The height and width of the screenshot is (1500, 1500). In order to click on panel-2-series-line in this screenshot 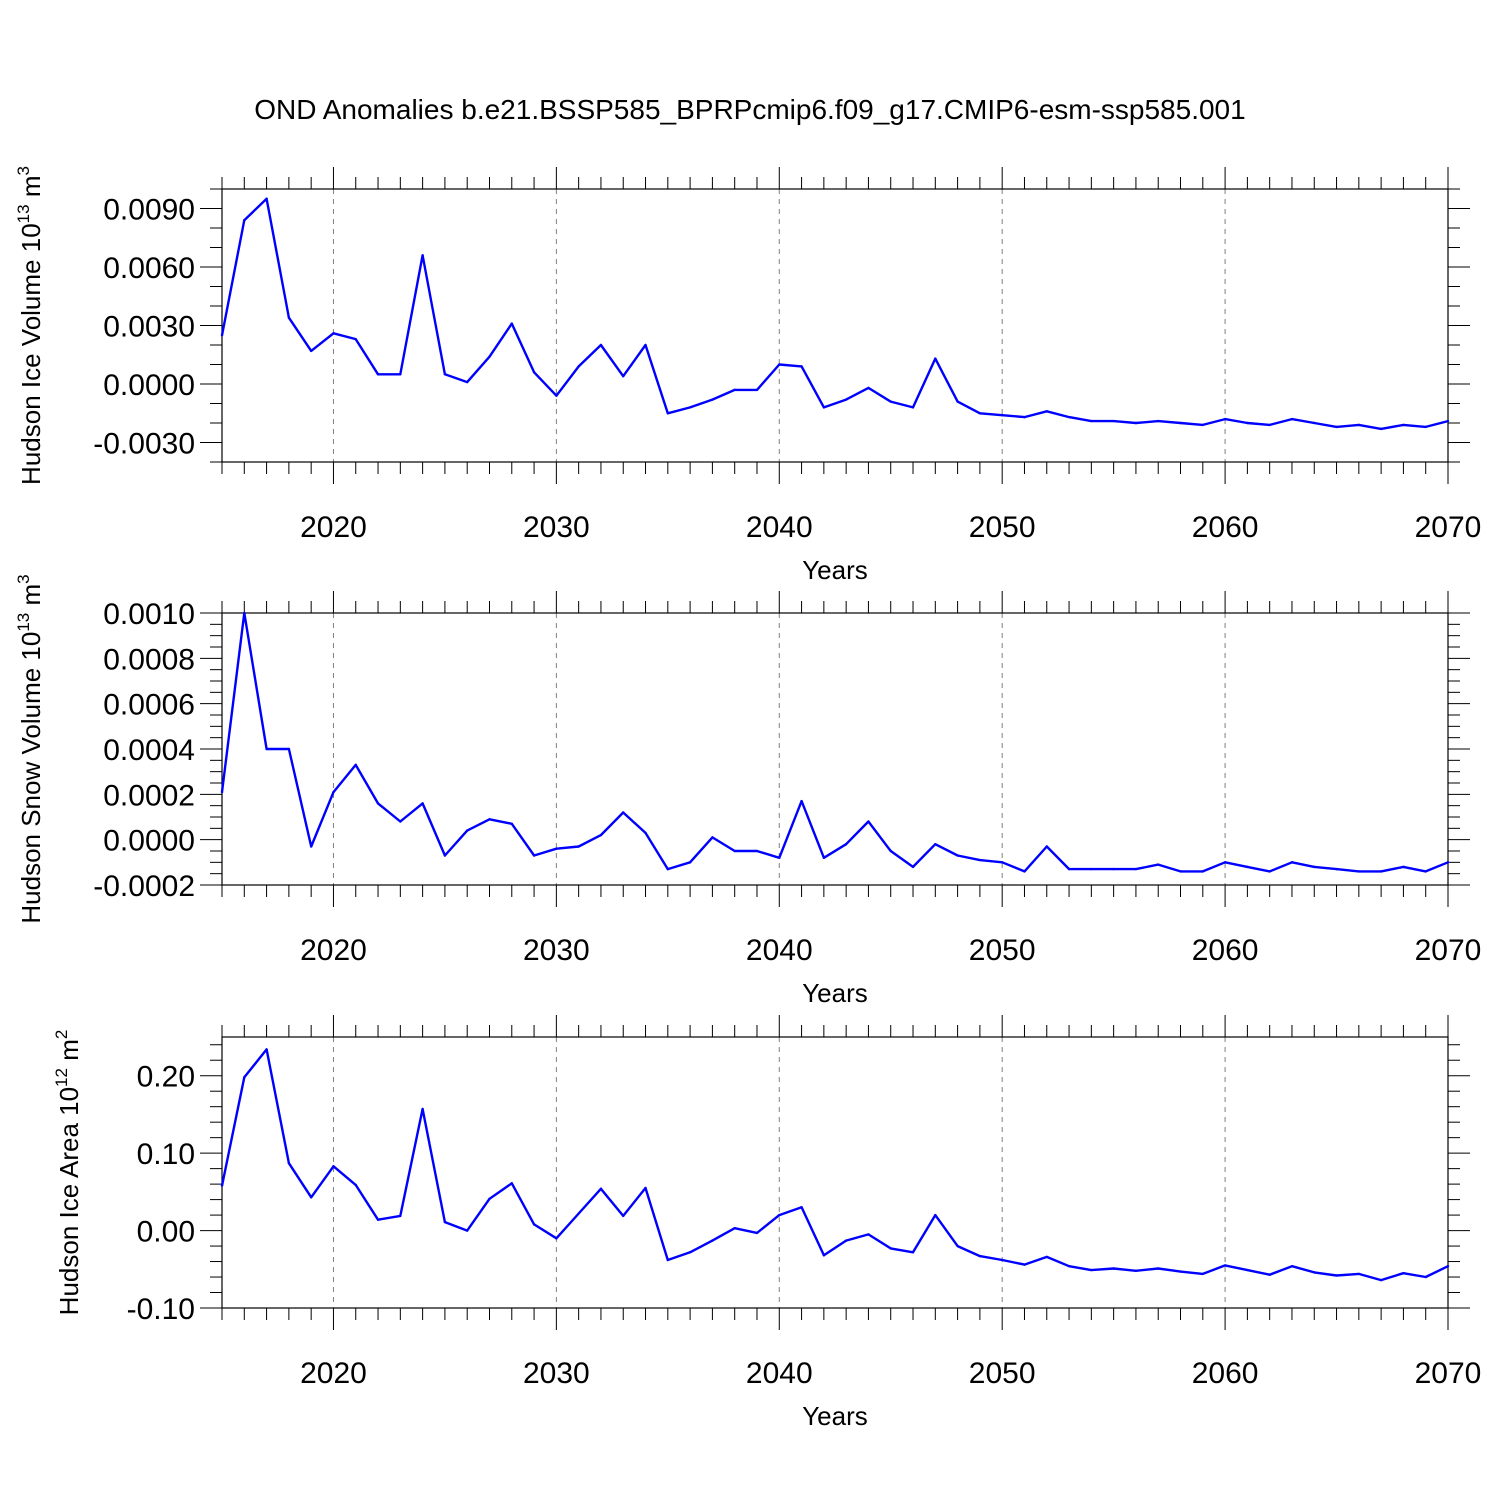, I will do `click(834, 742)`.